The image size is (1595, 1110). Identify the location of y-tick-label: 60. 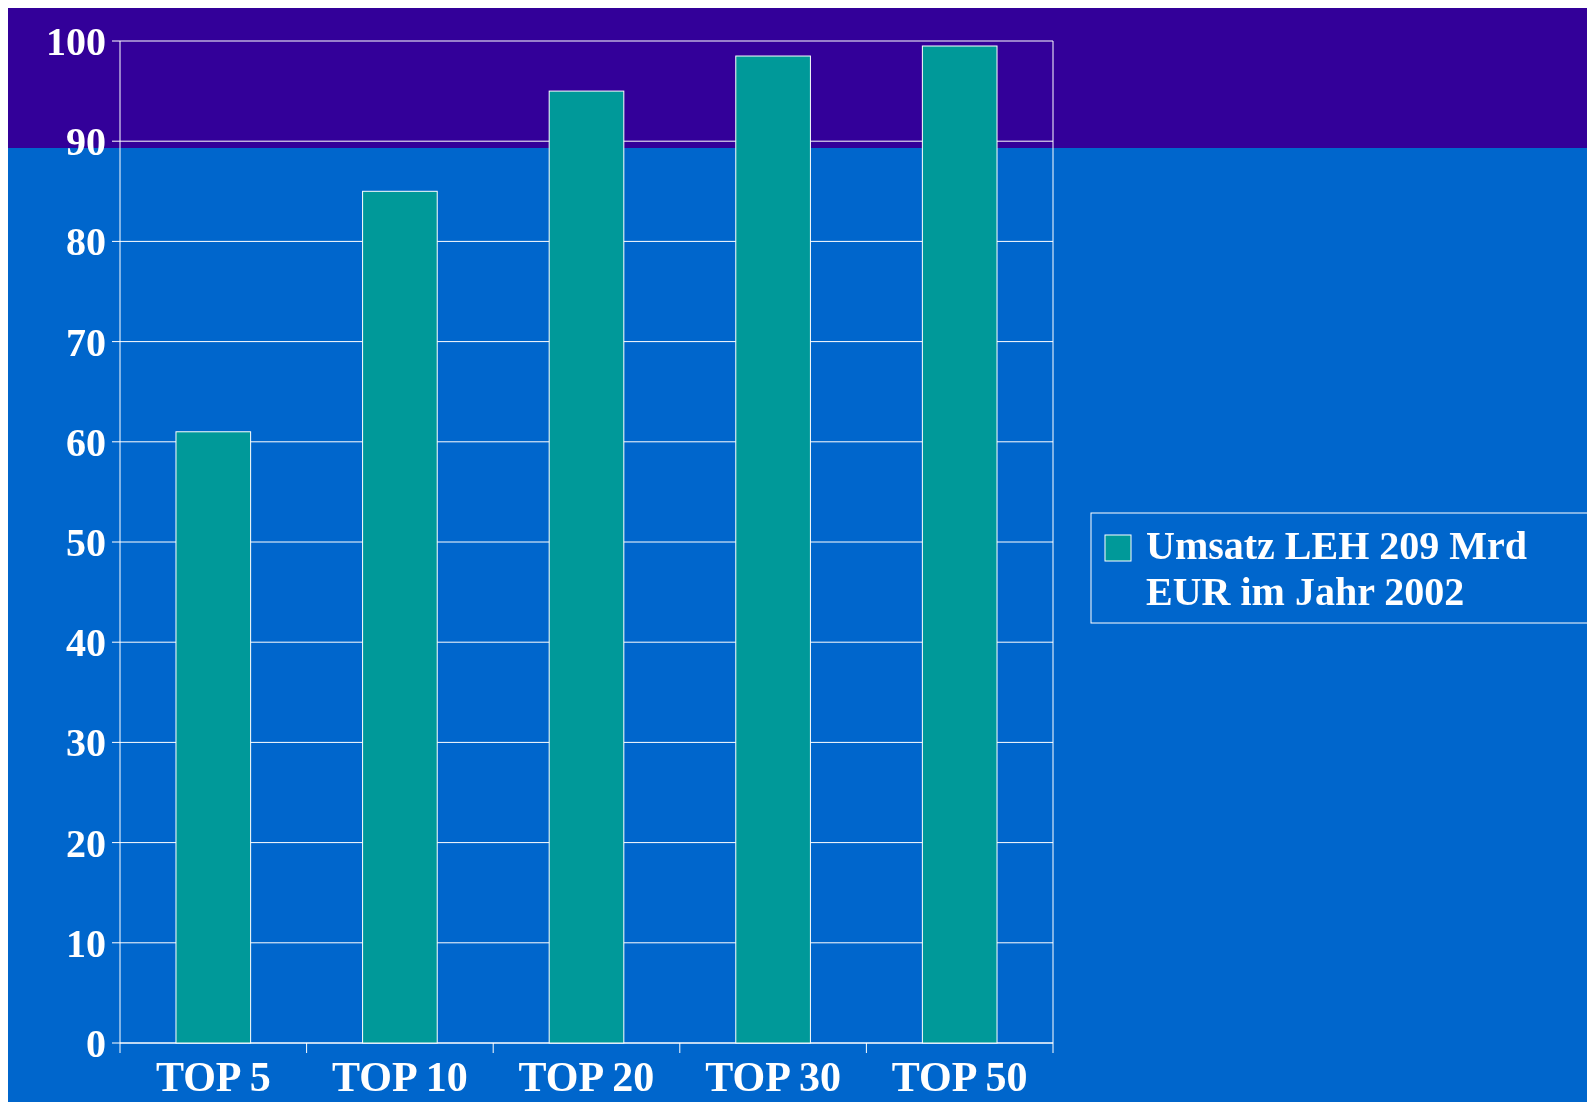
(86, 442).